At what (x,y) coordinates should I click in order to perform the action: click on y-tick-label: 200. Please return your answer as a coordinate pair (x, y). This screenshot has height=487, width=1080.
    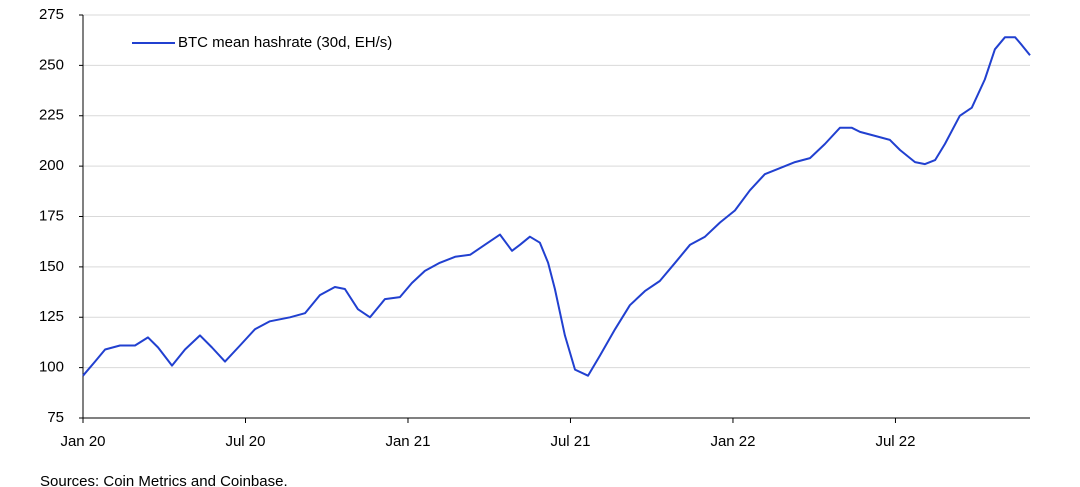
    Looking at the image, I should click on (51, 165).